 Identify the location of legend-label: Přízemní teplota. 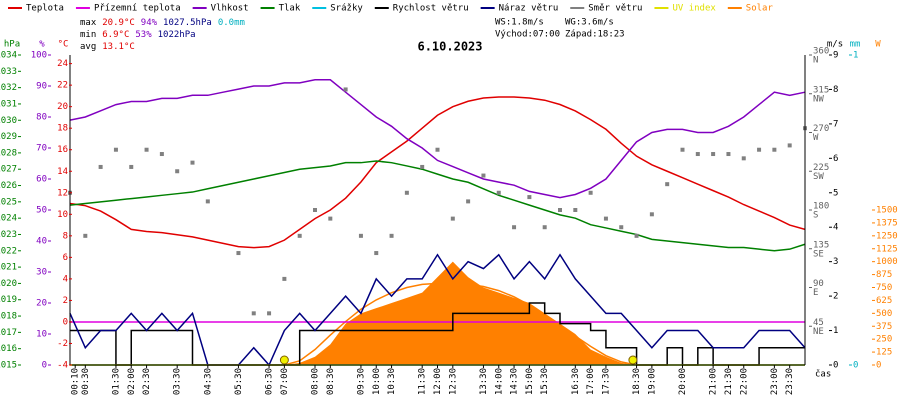
(137, 9).